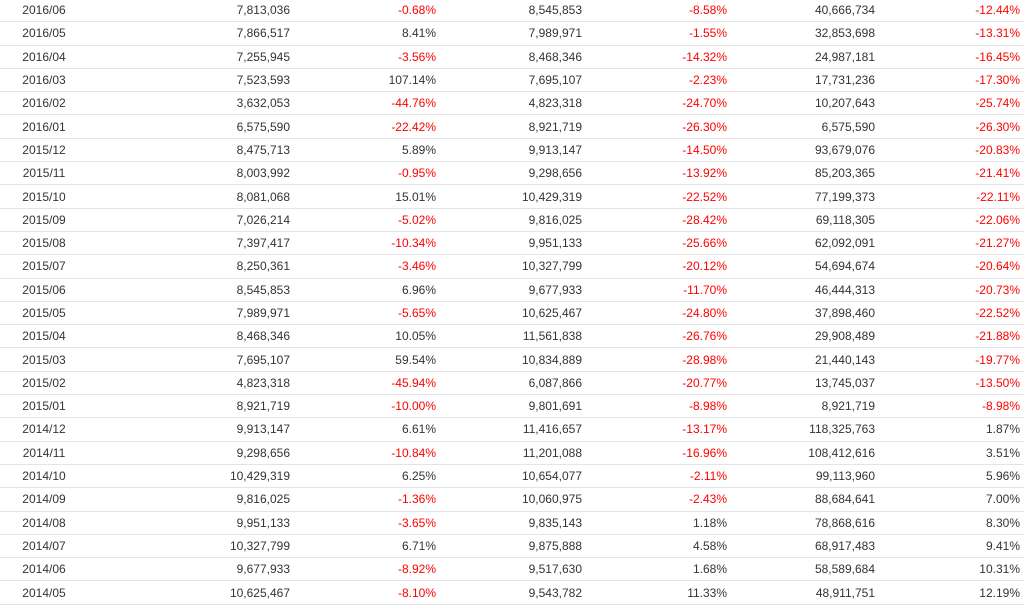  What do you see at coordinates (659, 173) in the screenshot?
I see `yoy-change-cell: -13.92%` at bounding box center [659, 173].